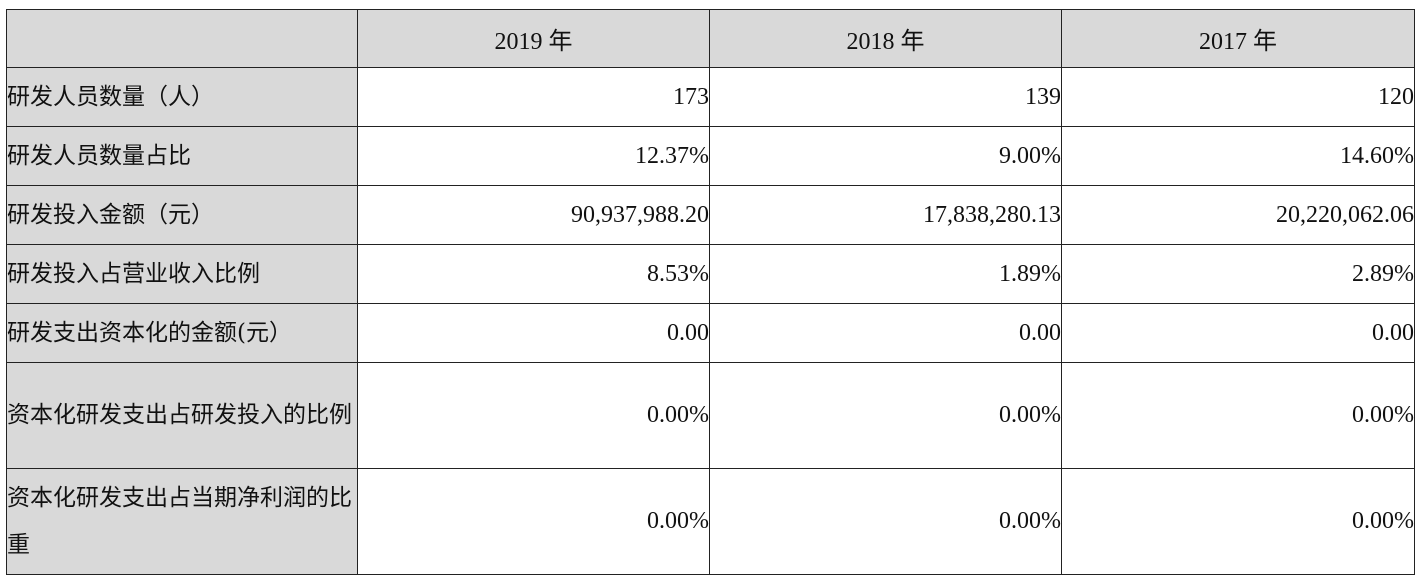 The width and height of the screenshot is (1420, 582). I want to click on header-year-label: 2019 年, so click(533, 42).